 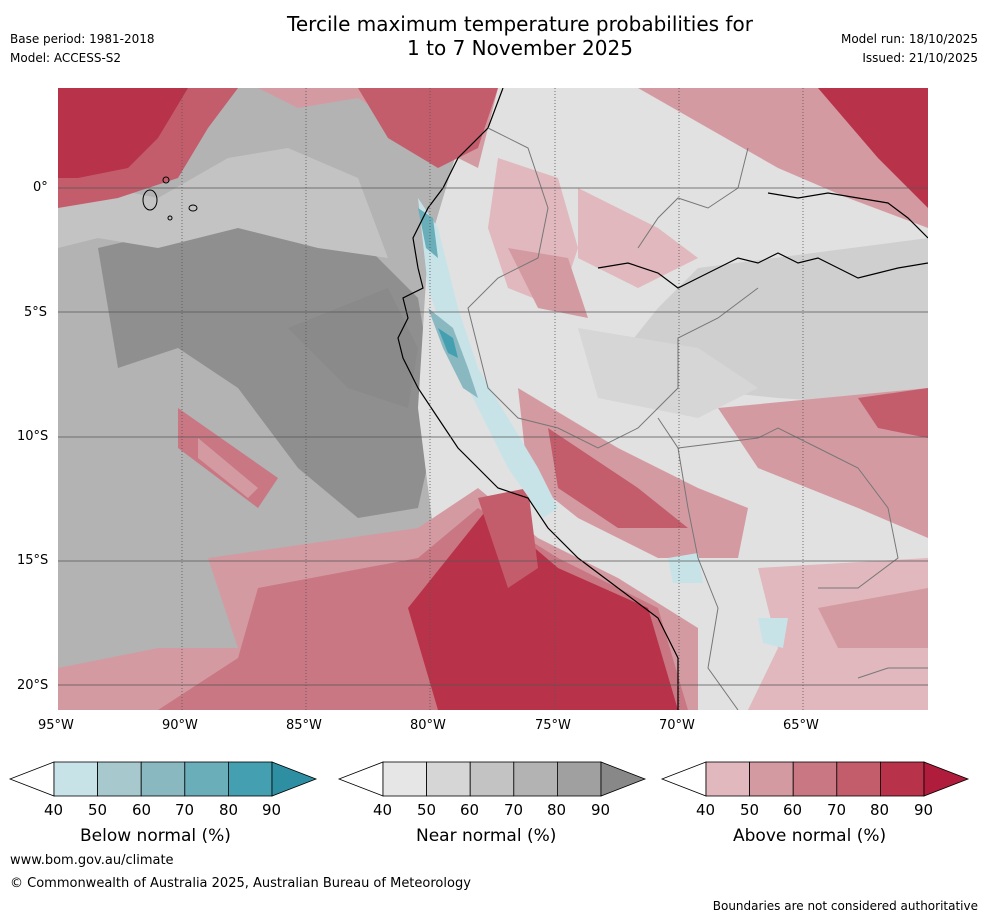 What do you see at coordinates (677, 725) in the screenshot?
I see `lon-label-70w: 70°W` at bounding box center [677, 725].